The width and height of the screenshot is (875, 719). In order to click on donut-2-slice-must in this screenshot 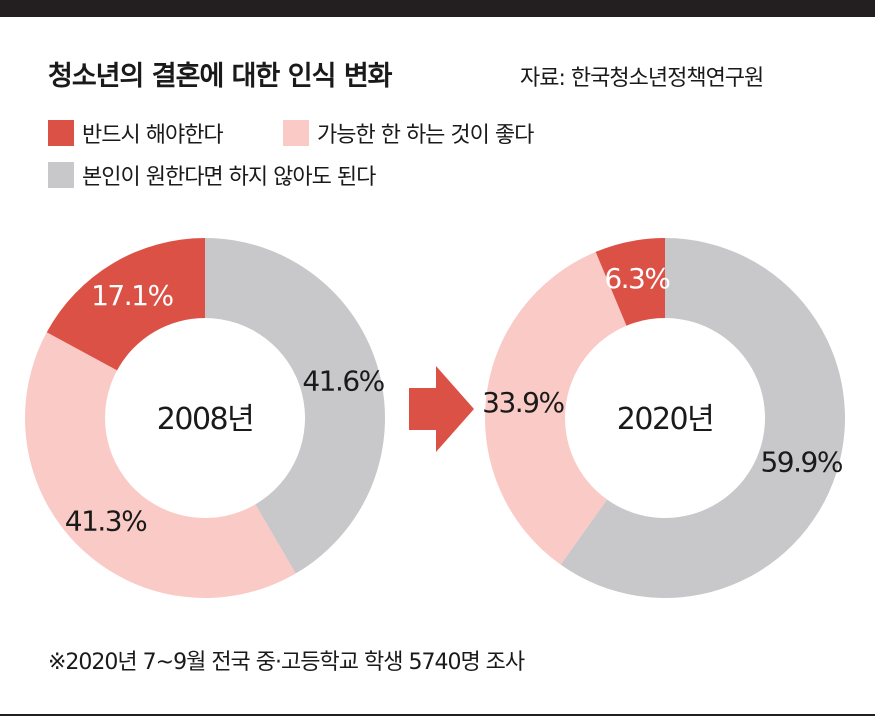, I will do `click(630, 282)`.